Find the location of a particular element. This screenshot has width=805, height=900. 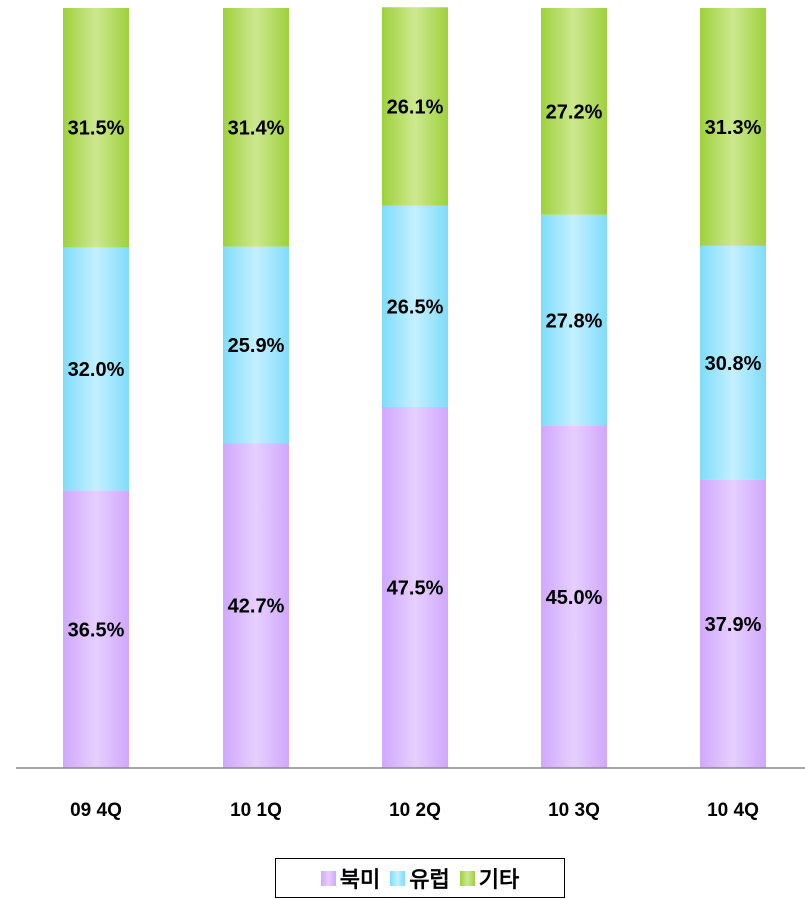

data-label-1-1: 25.9% is located at coordinates (256, 346).